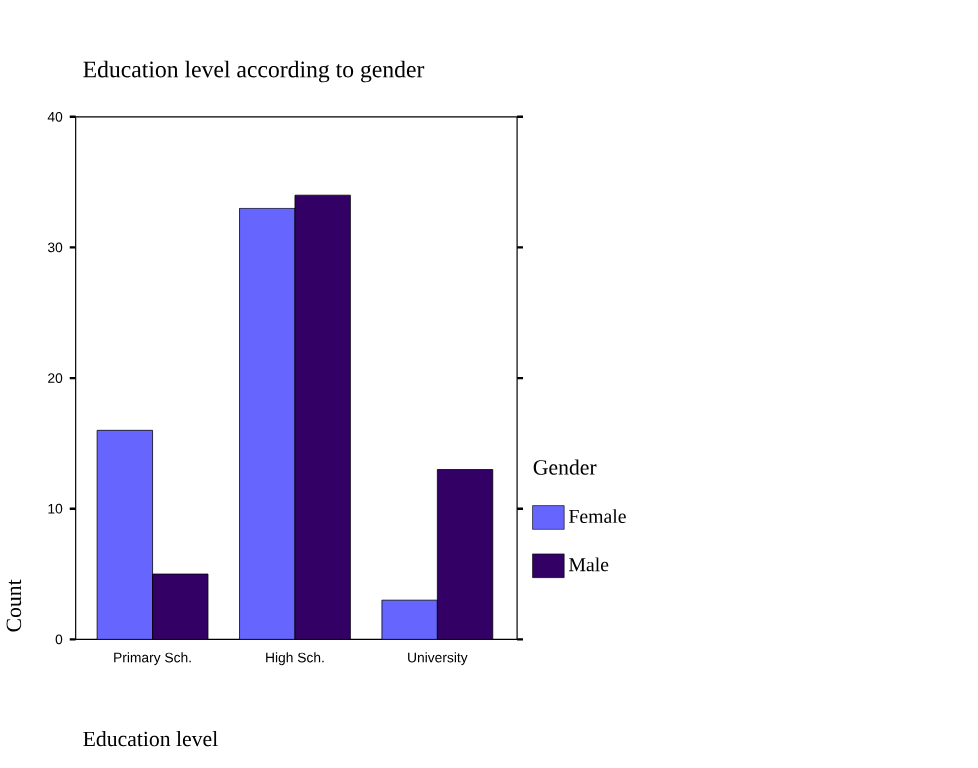  Describe the element at coordinates (565, 467) in the screenshot. I see `legend-title: Gender` at that location.